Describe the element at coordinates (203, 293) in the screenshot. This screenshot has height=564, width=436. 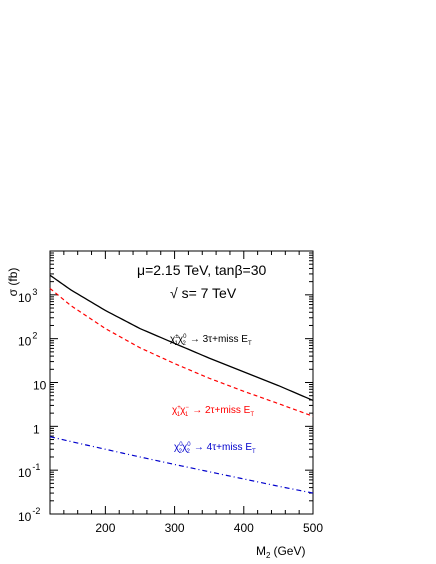
I see `annotation-sqrt-s: √ s= 7 TeV` at that location.